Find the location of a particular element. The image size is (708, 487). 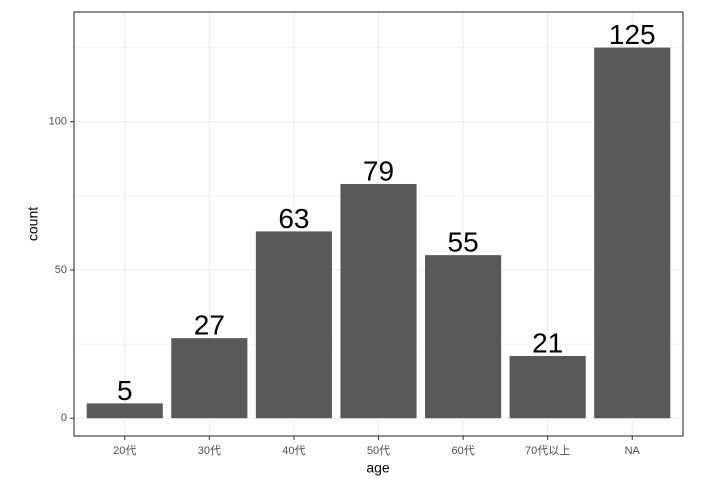

y-axis-title: count is located at coordinates (33, 224).